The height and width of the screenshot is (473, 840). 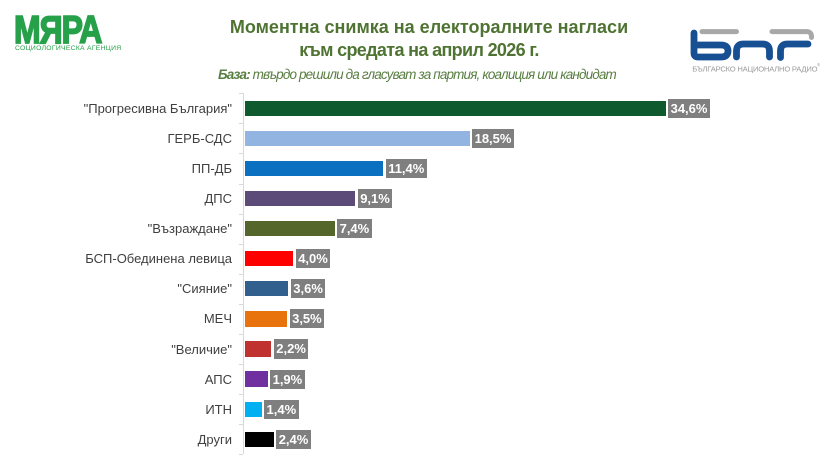 I want to click on svg-text: БЪЛГАРСКО НАЦИОНАЛНО РАДИО, so click(x=754, y=68).